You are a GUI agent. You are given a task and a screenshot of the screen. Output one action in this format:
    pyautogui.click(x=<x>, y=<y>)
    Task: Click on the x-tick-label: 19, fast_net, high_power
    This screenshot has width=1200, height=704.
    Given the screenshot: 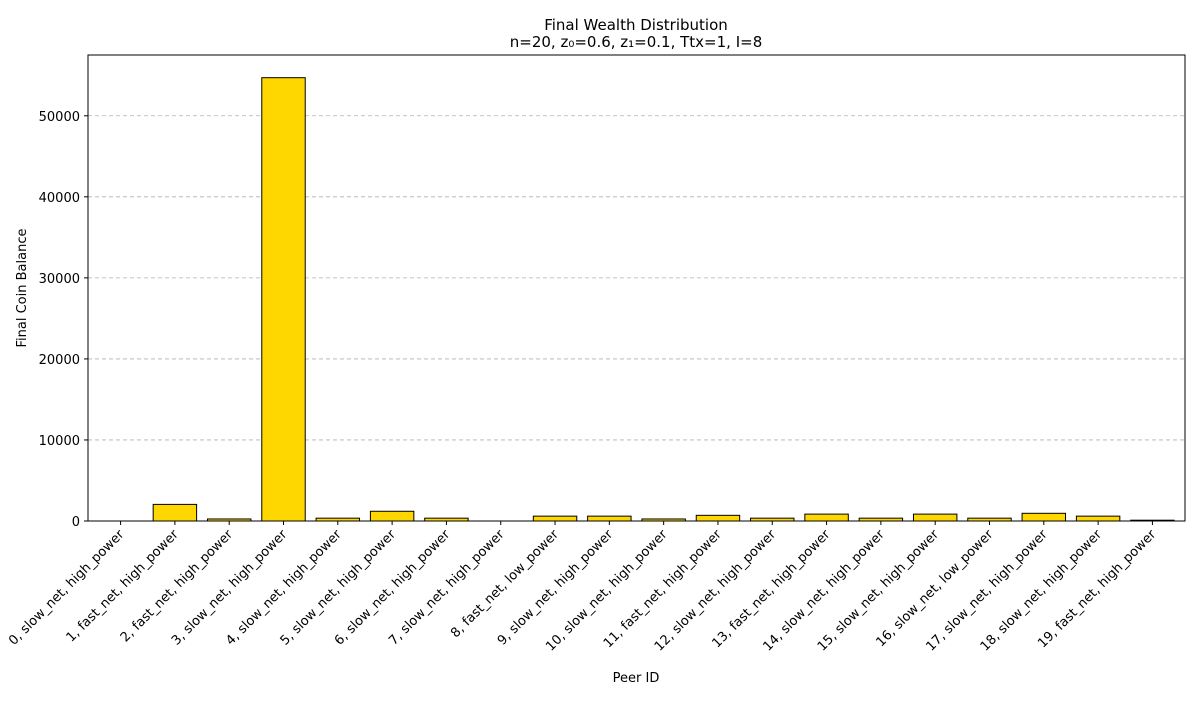 What is the action you would take?
    pyautogui.click(x=1097, y=589)
    